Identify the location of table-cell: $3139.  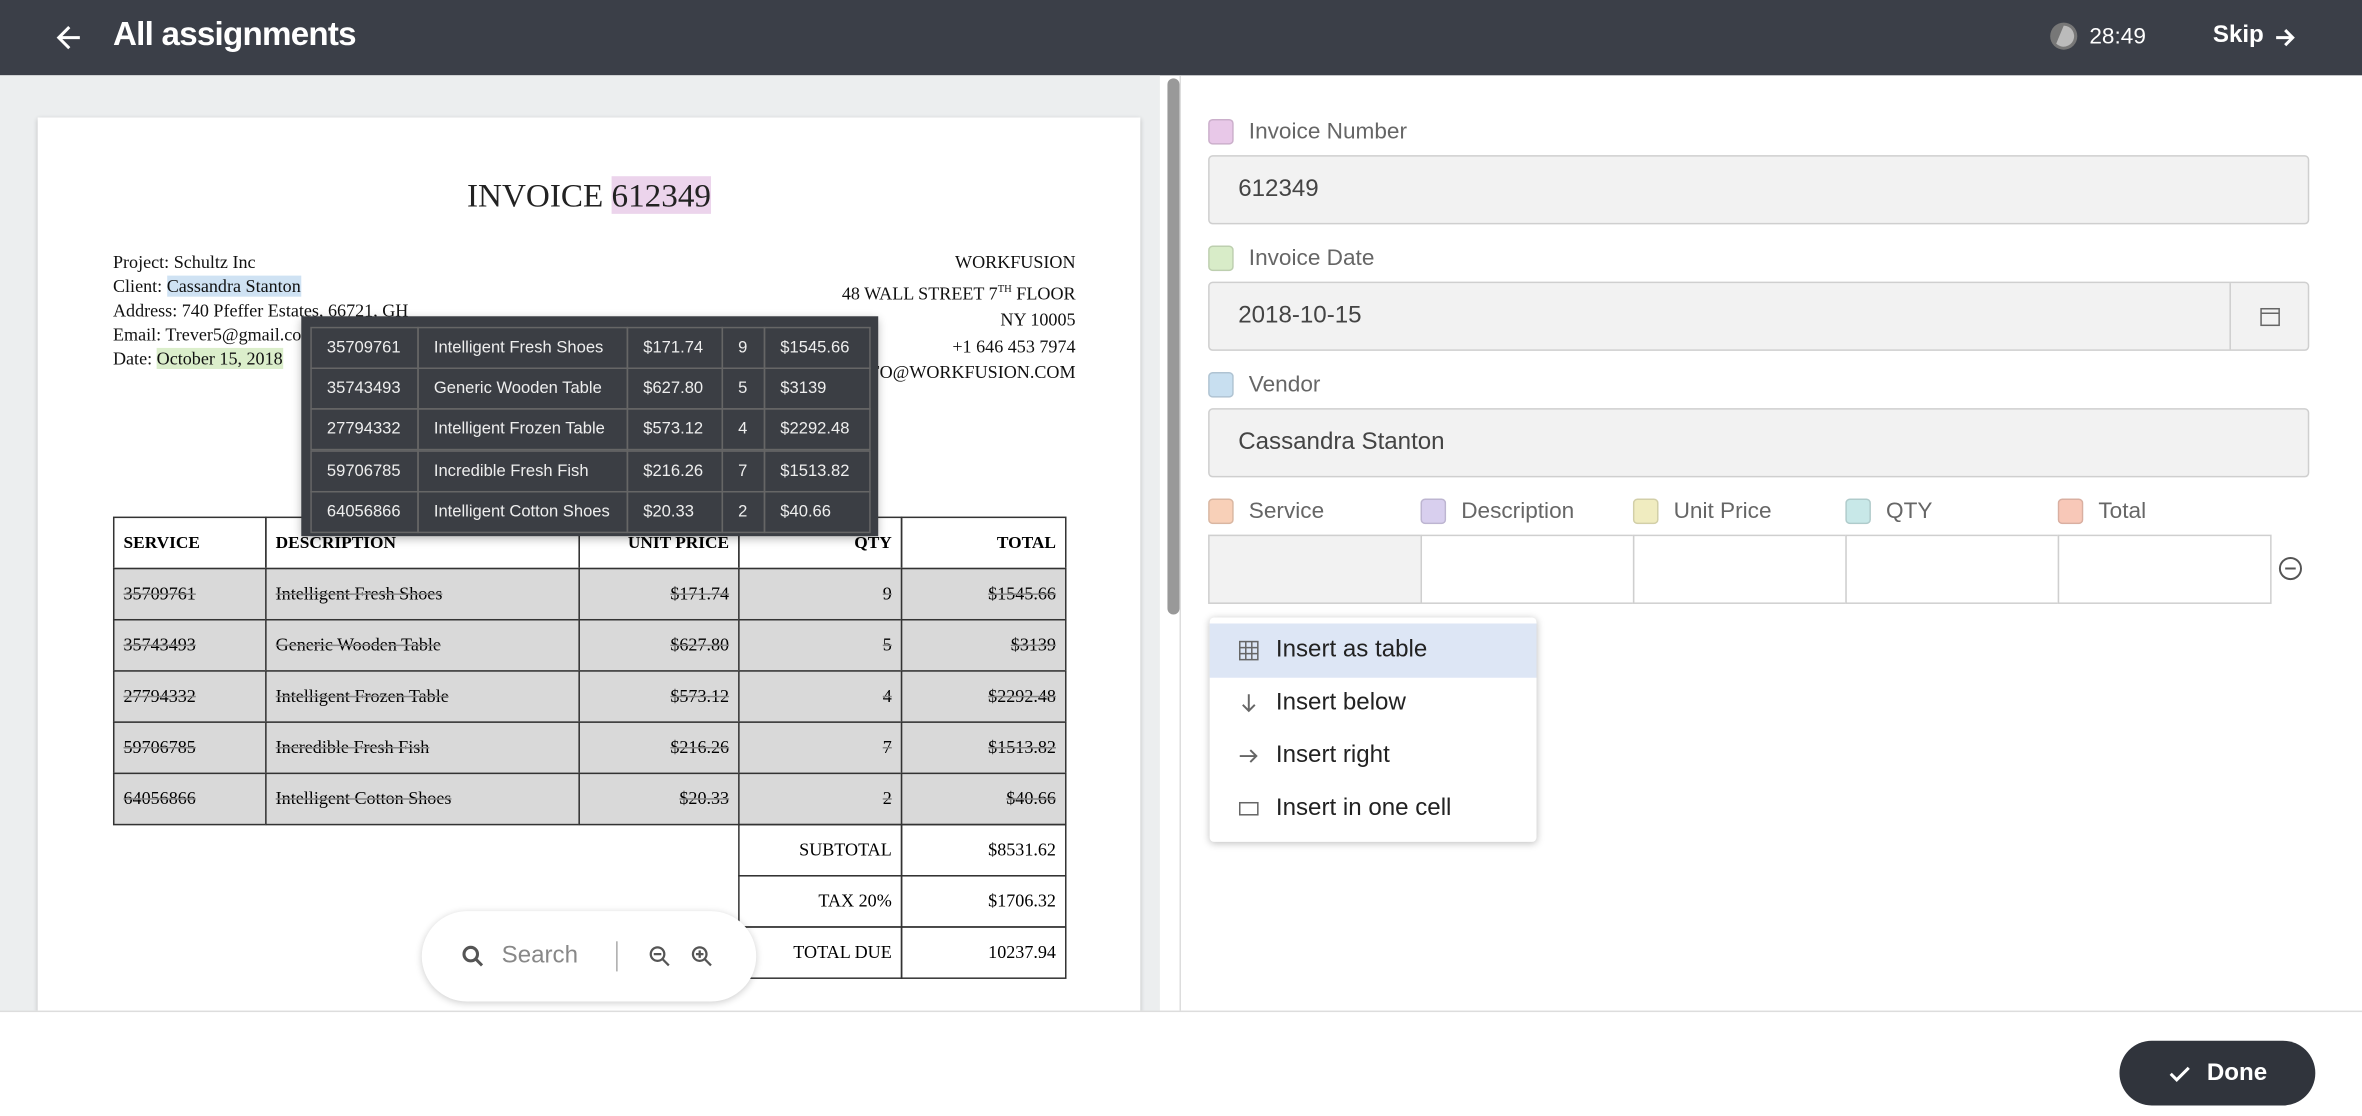
(983, 645).